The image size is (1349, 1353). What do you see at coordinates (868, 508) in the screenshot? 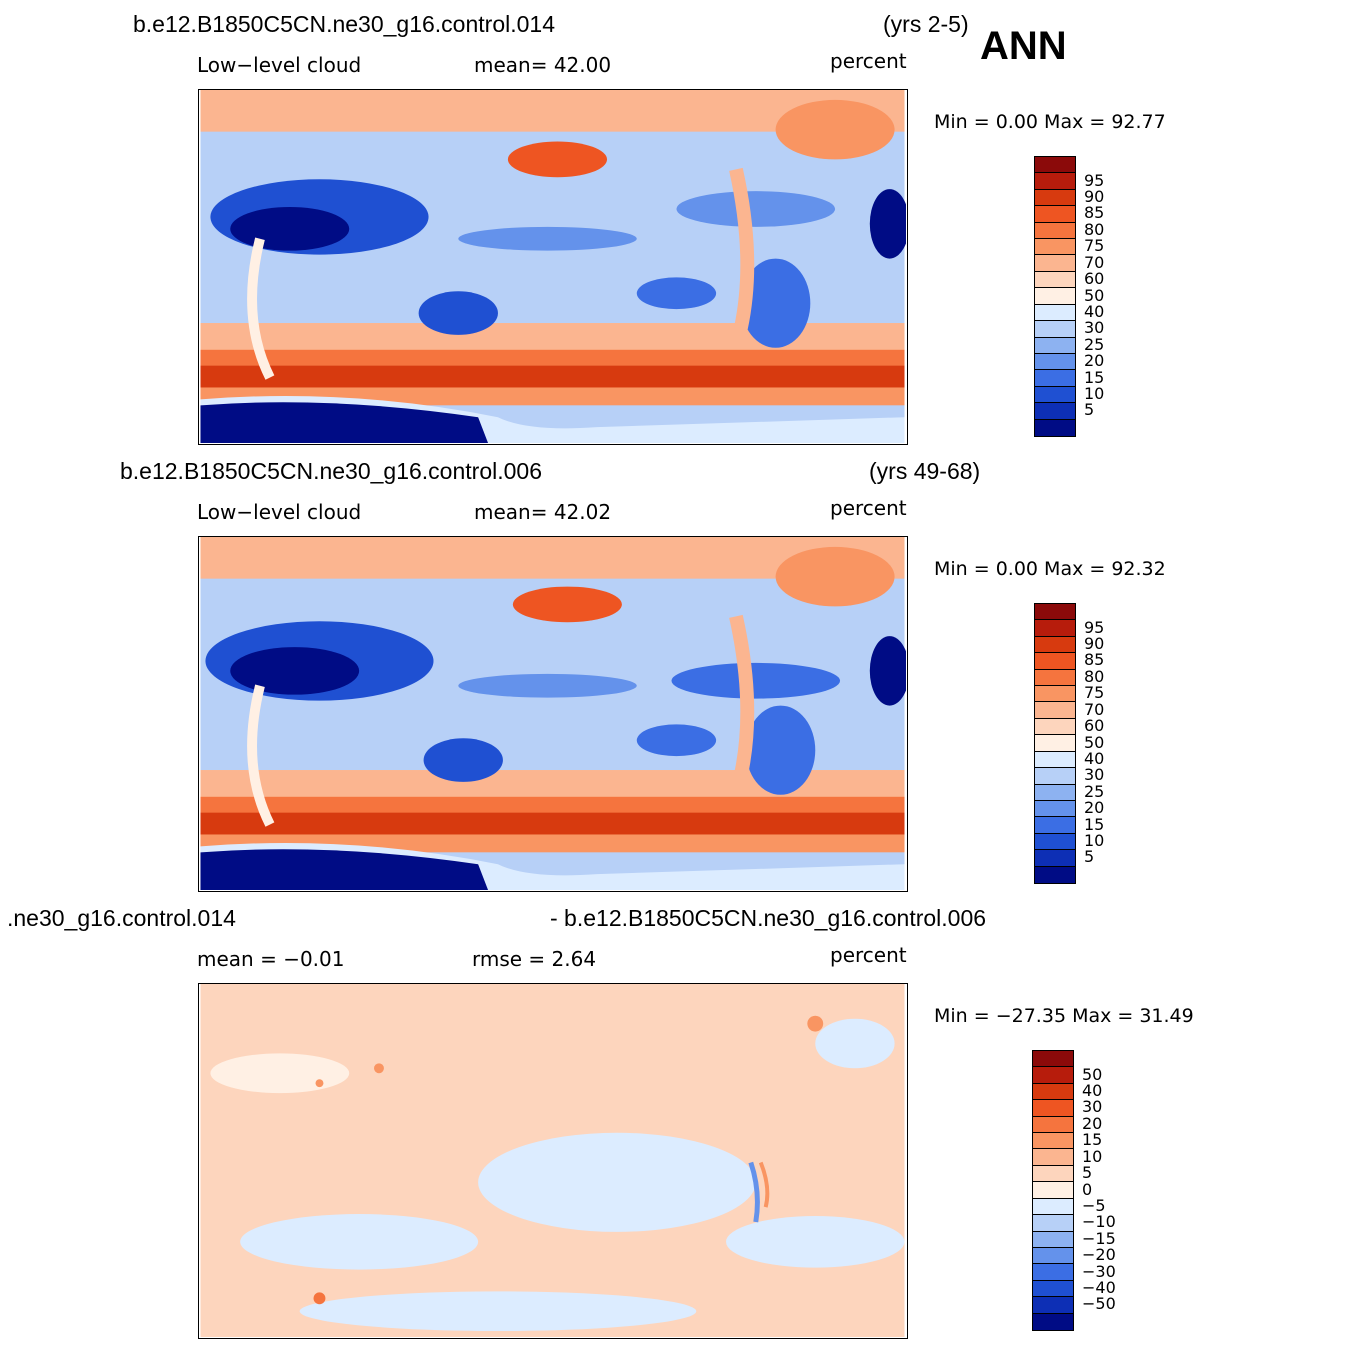
I see `panel2-units: percent` at bounding box center [868, 508].